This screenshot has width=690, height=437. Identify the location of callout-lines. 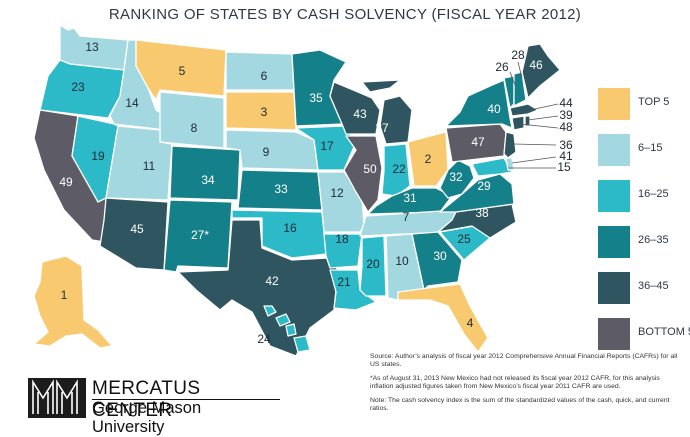
(533, 115).